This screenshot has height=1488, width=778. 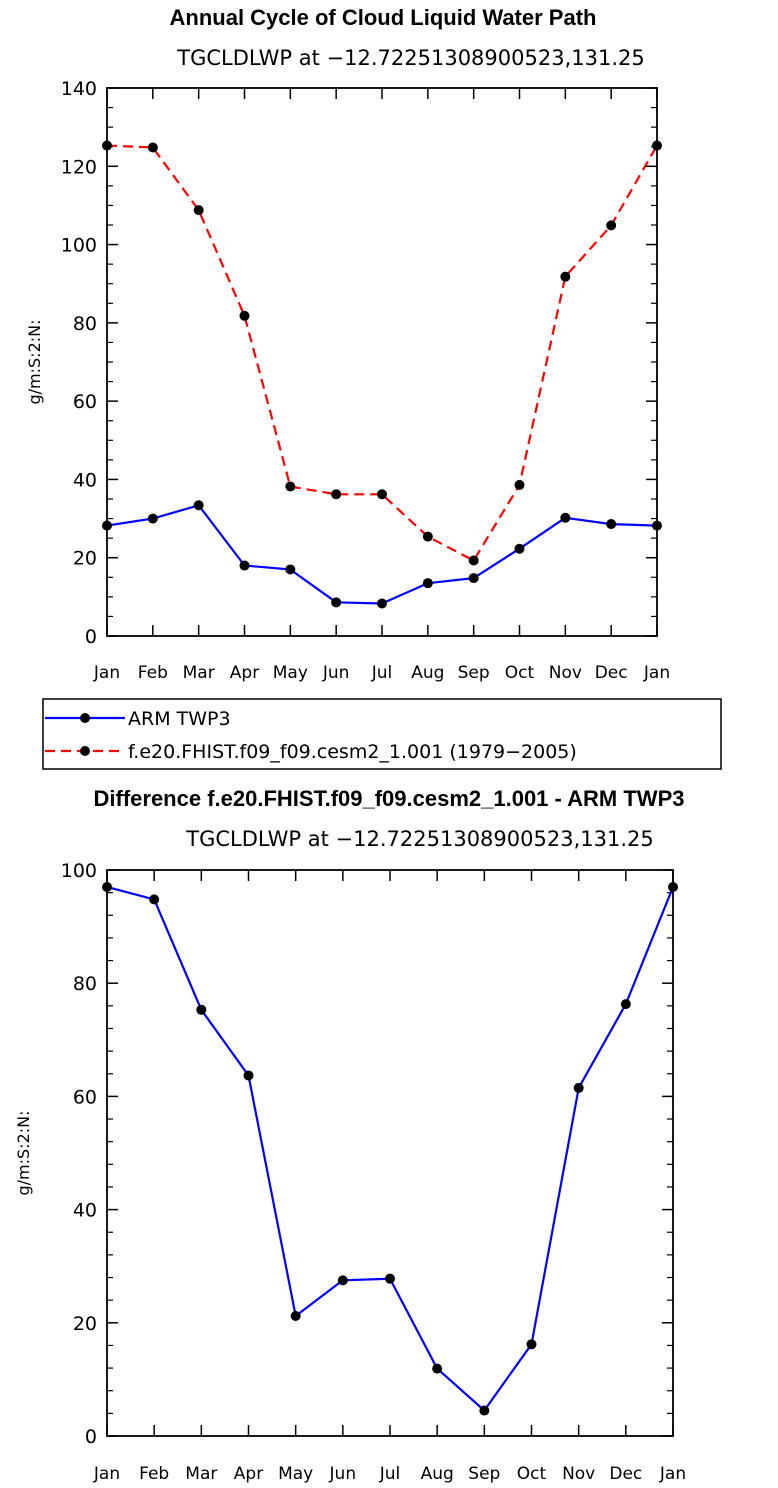 What do you see at coordinates (578, 1474) in the screenshot?
I see `chart2-xtick-label: Nov` at bounding box center [578, 1474].